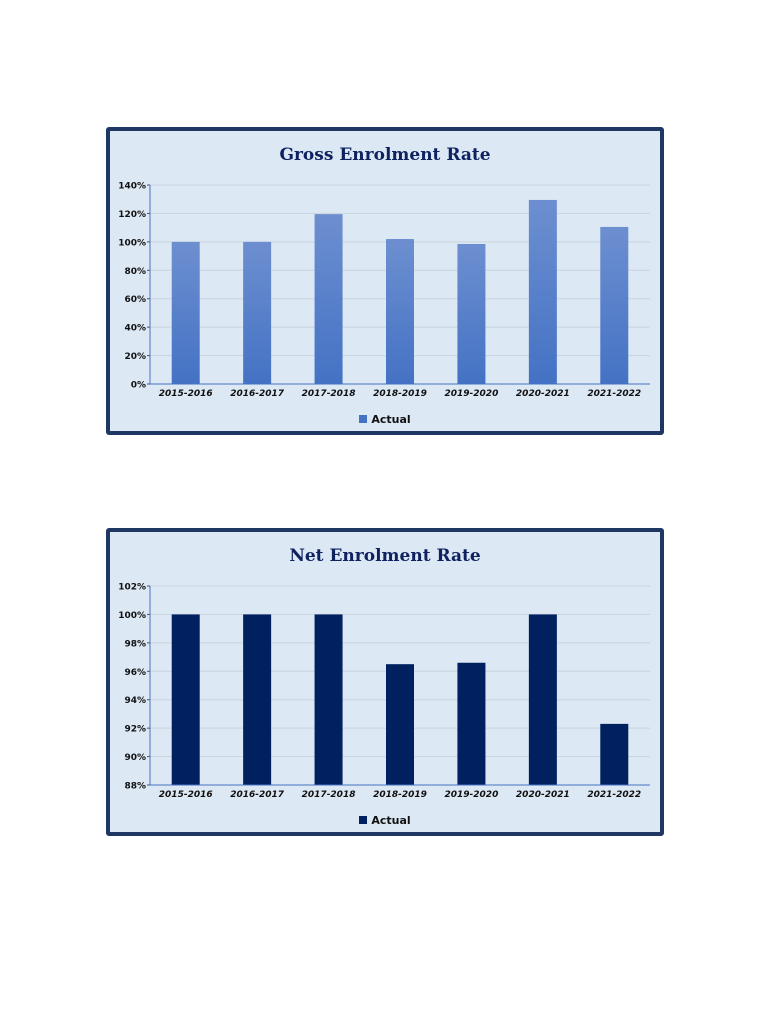  What do you see at coordinates (135, 272) in the screenshot?
I see `y-tick-label: 80%` at bounding box center [135, 272].